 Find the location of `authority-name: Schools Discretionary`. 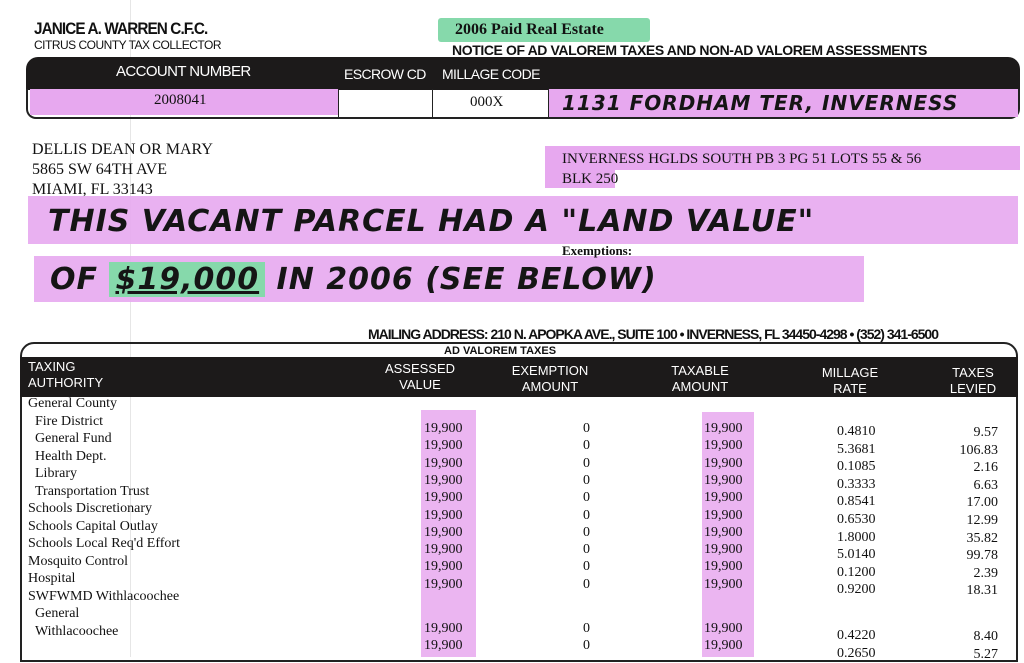

authority-name: Schools Discretionary is located at coordinates (90, 508).